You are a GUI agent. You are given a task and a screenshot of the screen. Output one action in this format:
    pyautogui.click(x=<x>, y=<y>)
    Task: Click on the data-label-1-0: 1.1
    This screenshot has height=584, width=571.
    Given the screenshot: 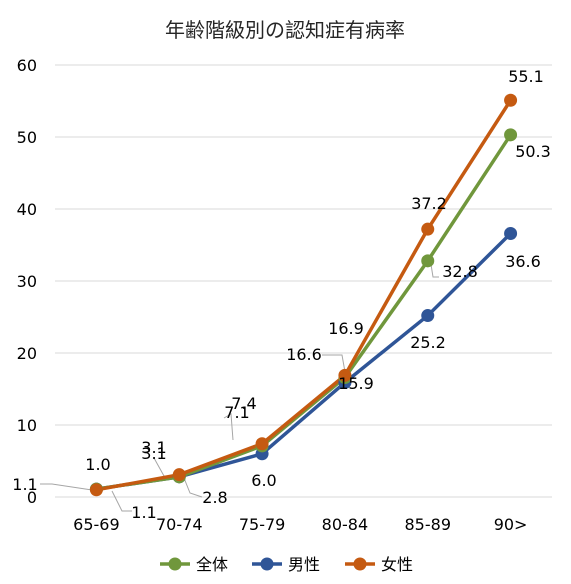 What is the action you would take?
    pyautogui.click(x=143, y=512)
    